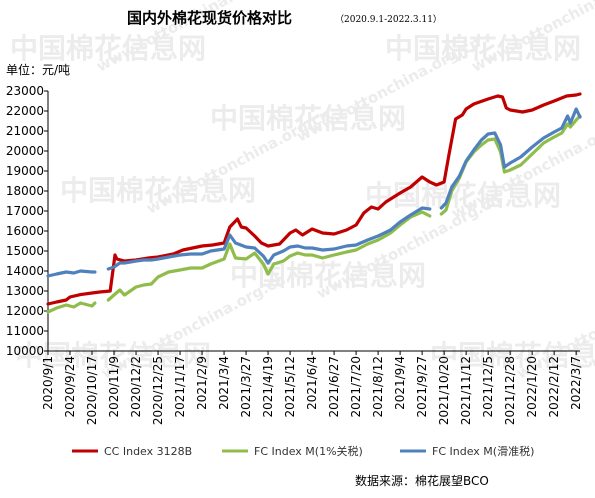  I want to click on x-tick-label: 2022/1/20, so click(532, 387).